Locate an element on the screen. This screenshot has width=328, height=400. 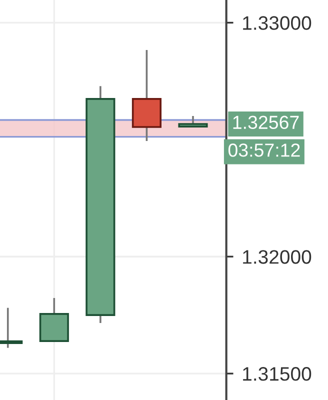
y-tick-label: 1.32000 is located at coordinates (277, 257).